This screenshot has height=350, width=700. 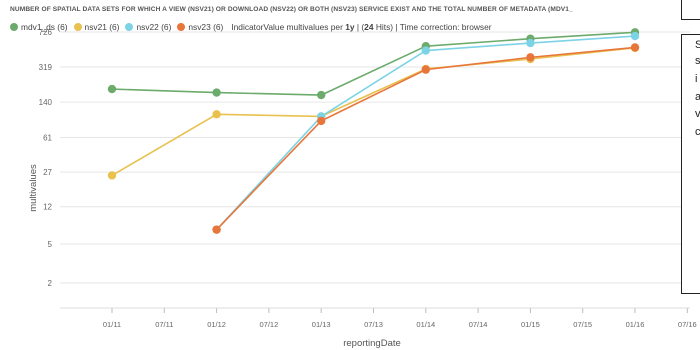 I want to click on side-panel-char: i, so click(x=696, y=79).